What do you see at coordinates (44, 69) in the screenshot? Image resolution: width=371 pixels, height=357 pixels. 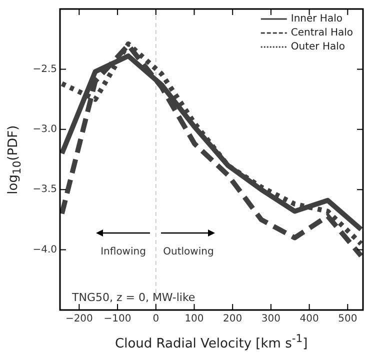 I see `y-tick-label: −2.5` at bounding box center [44, 69].